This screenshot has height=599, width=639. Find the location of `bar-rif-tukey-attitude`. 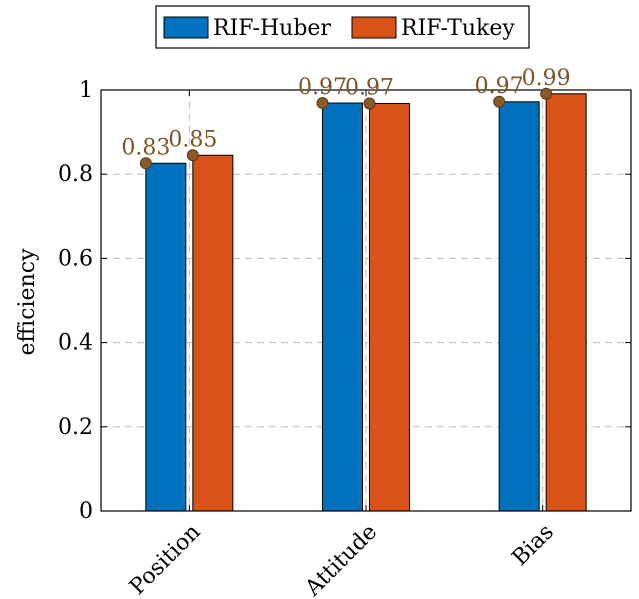

bar-rif-tukey-attitude is located at coordinates (389, 307).